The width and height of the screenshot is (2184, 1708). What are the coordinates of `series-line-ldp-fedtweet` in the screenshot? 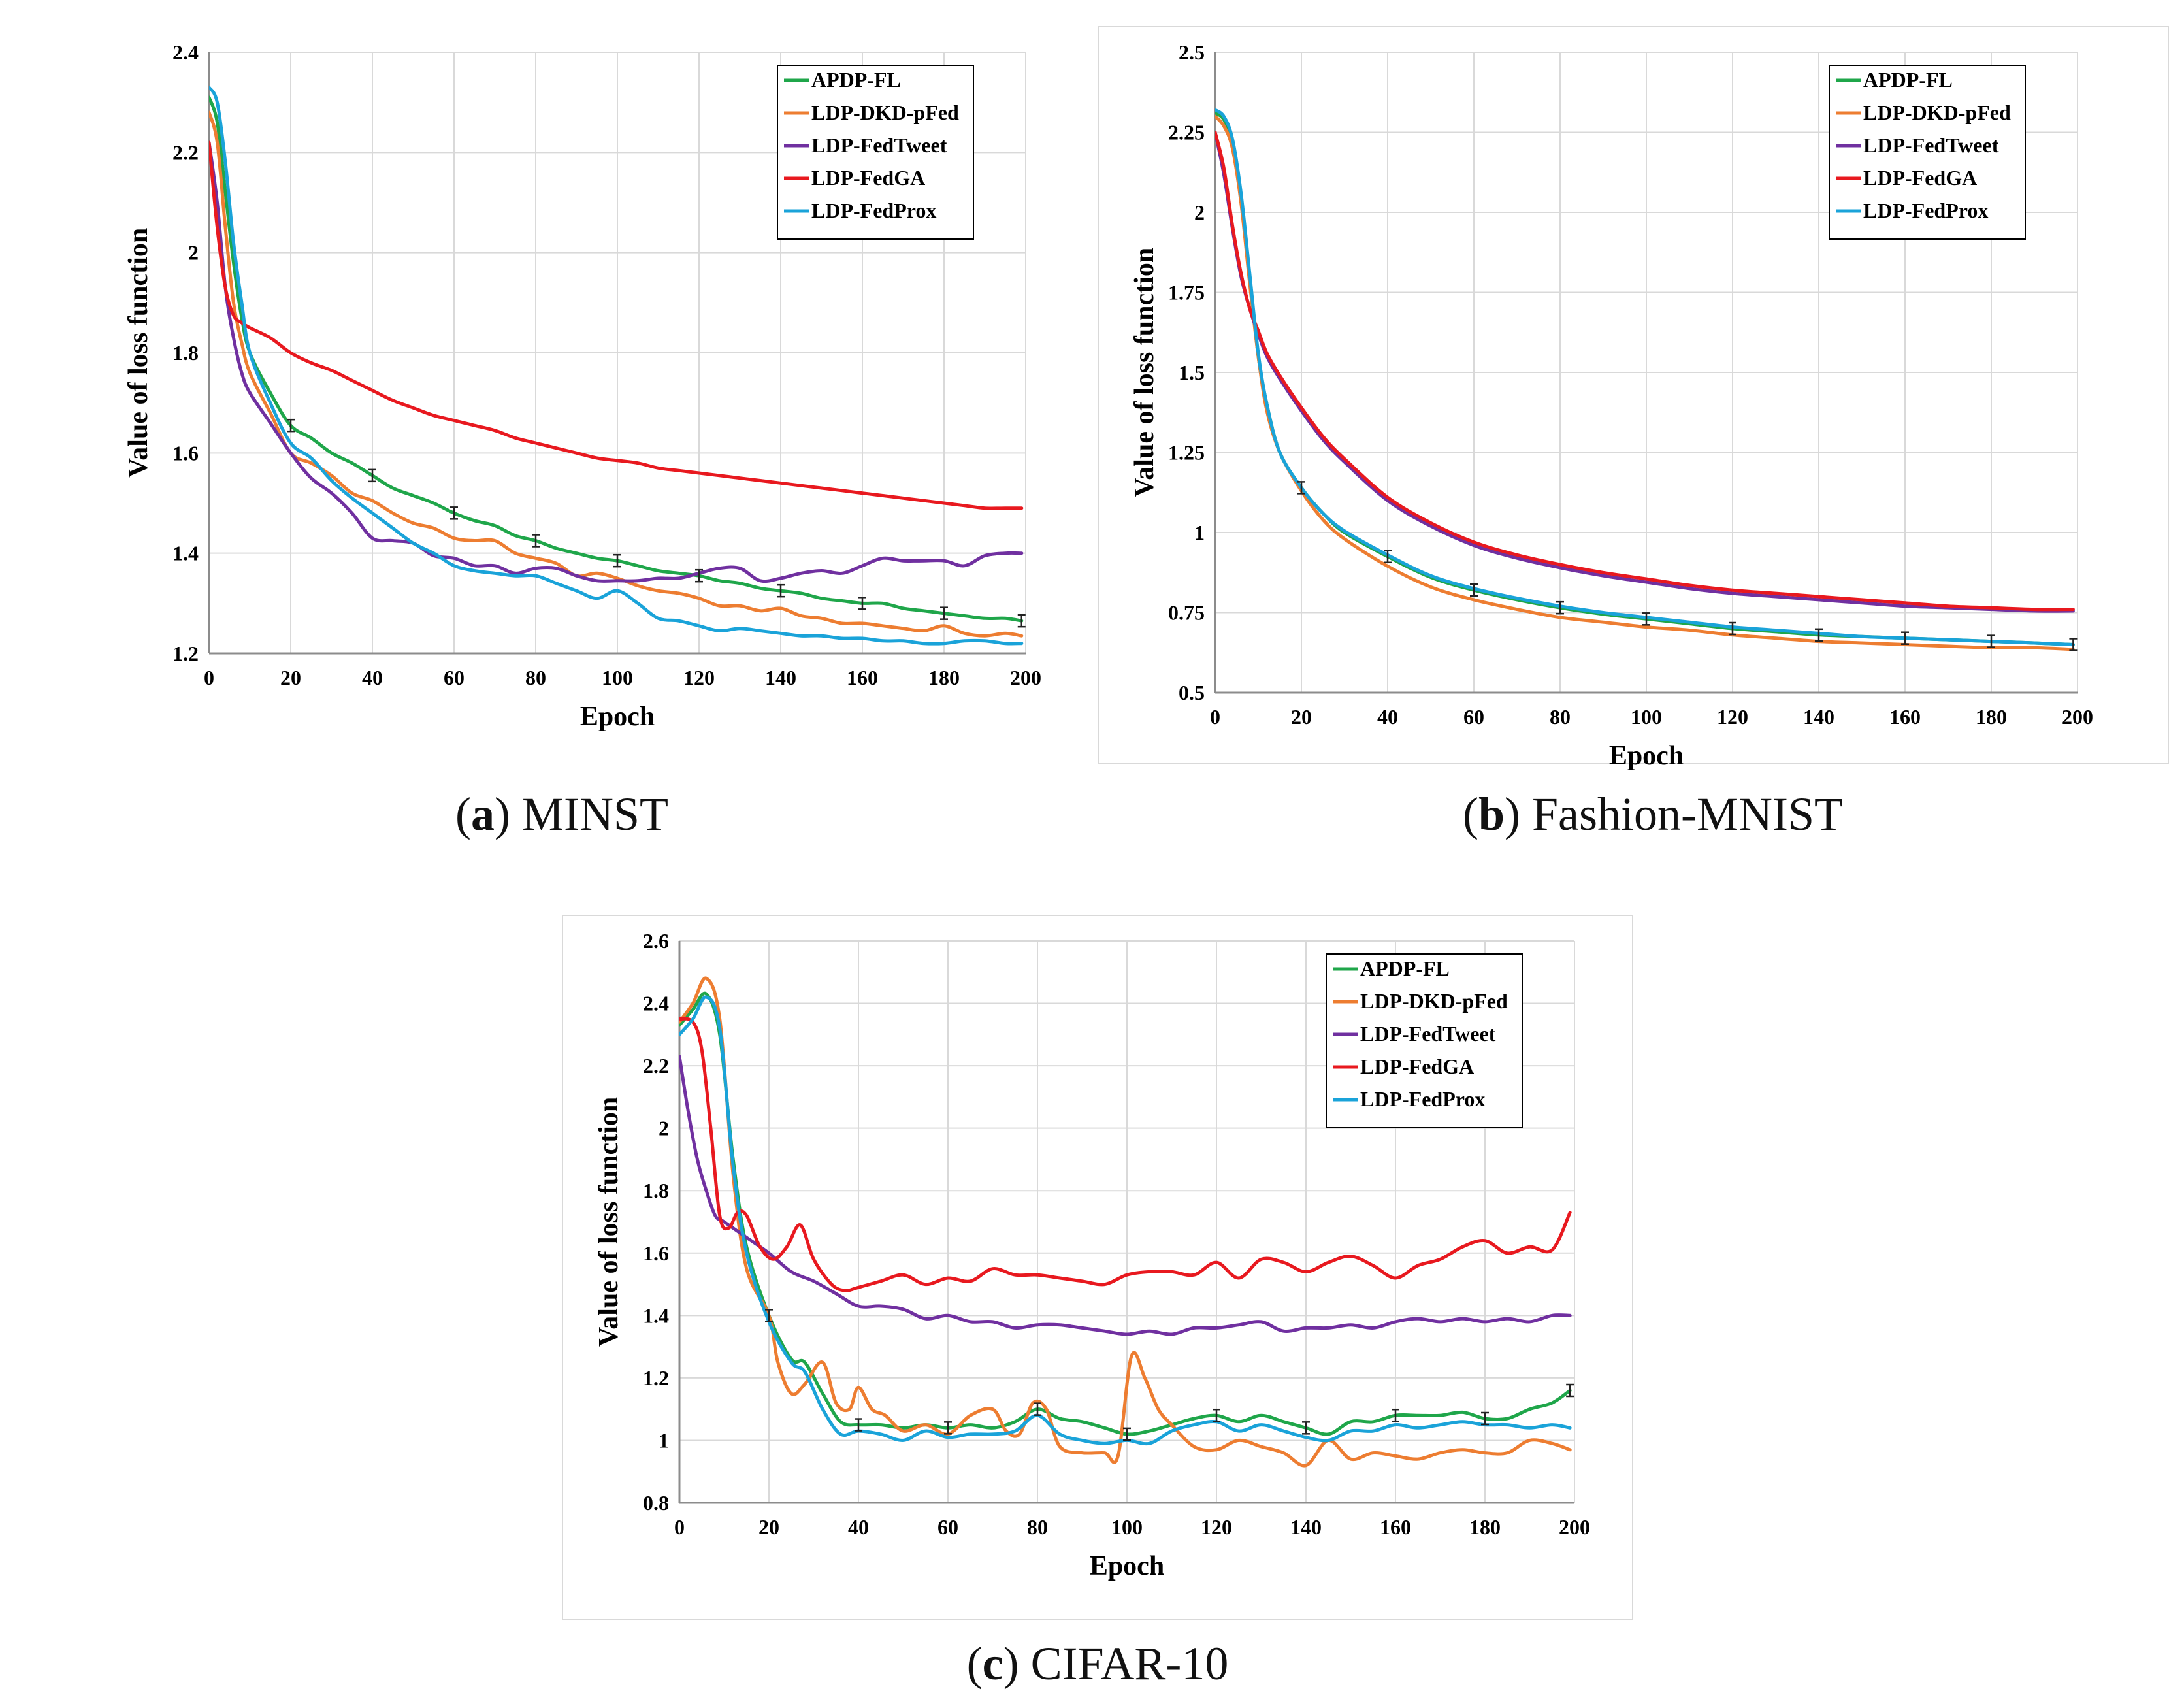 It's located at (1125, 1195).